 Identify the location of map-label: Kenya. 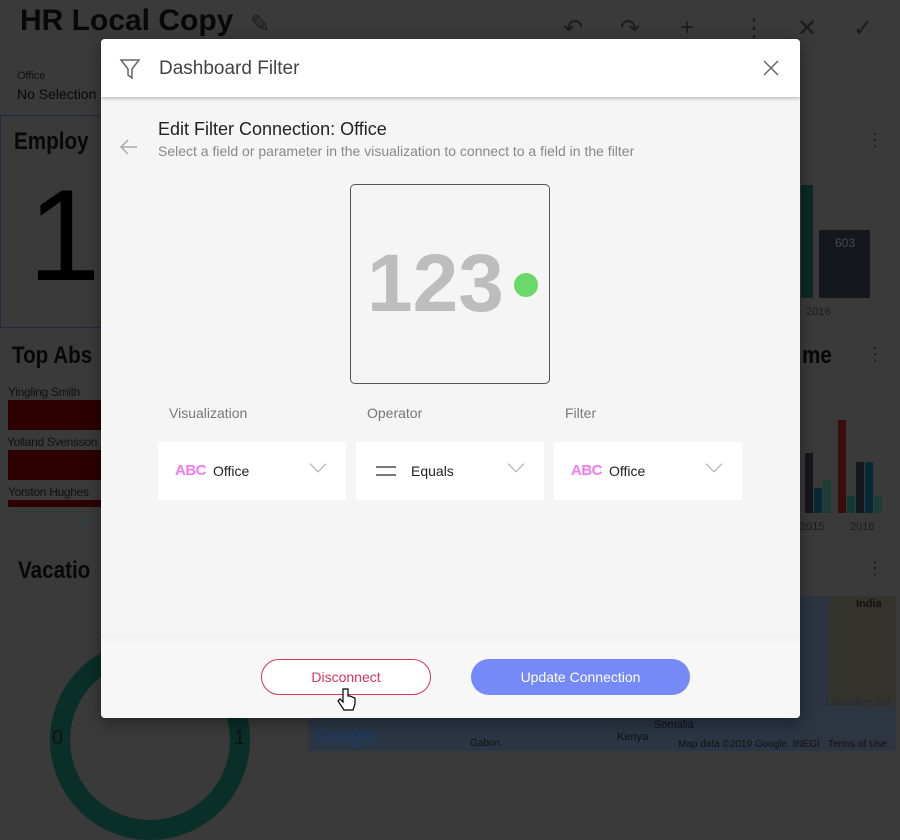
(633, 737).